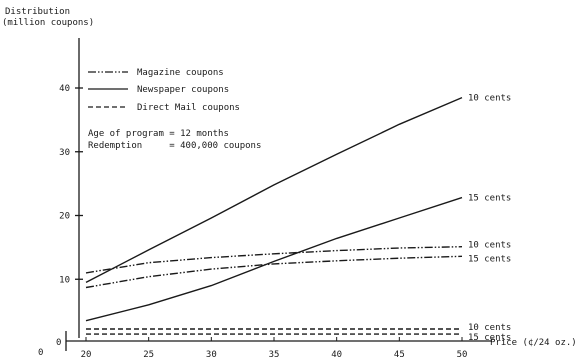  Describe the element at coordinates (399, 355) in the screenshot. I see `x-tick-label: 45` at that location.